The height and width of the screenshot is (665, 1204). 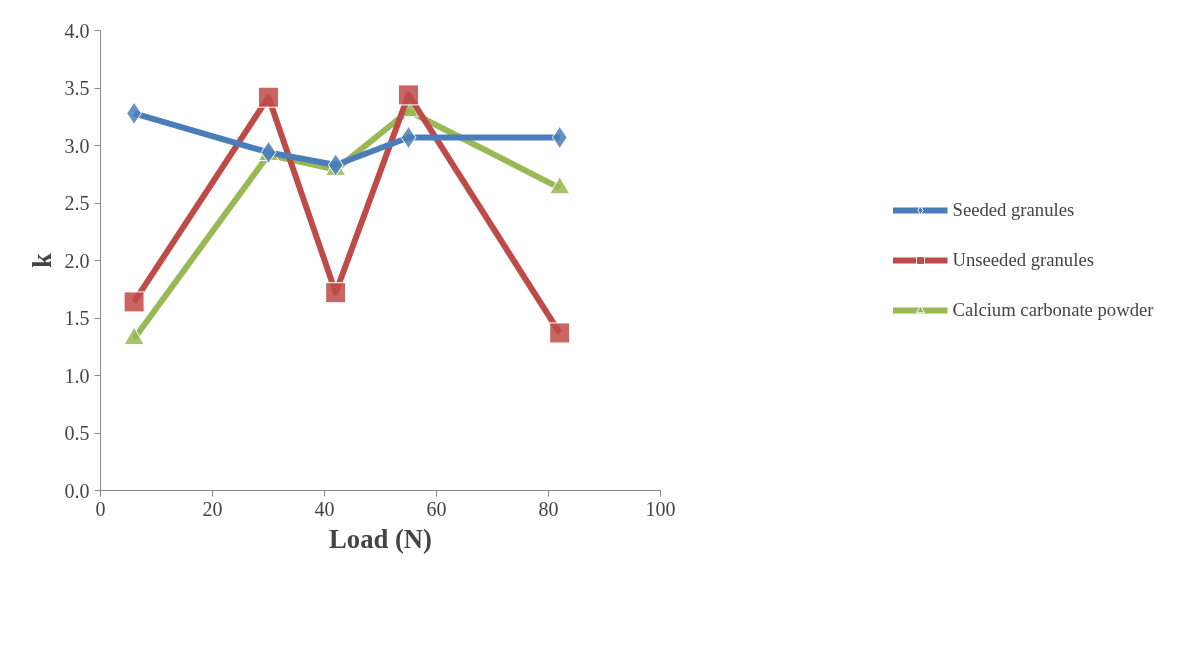 I want to click on y-tick-label: 0.0, so click(x=77, y=490).